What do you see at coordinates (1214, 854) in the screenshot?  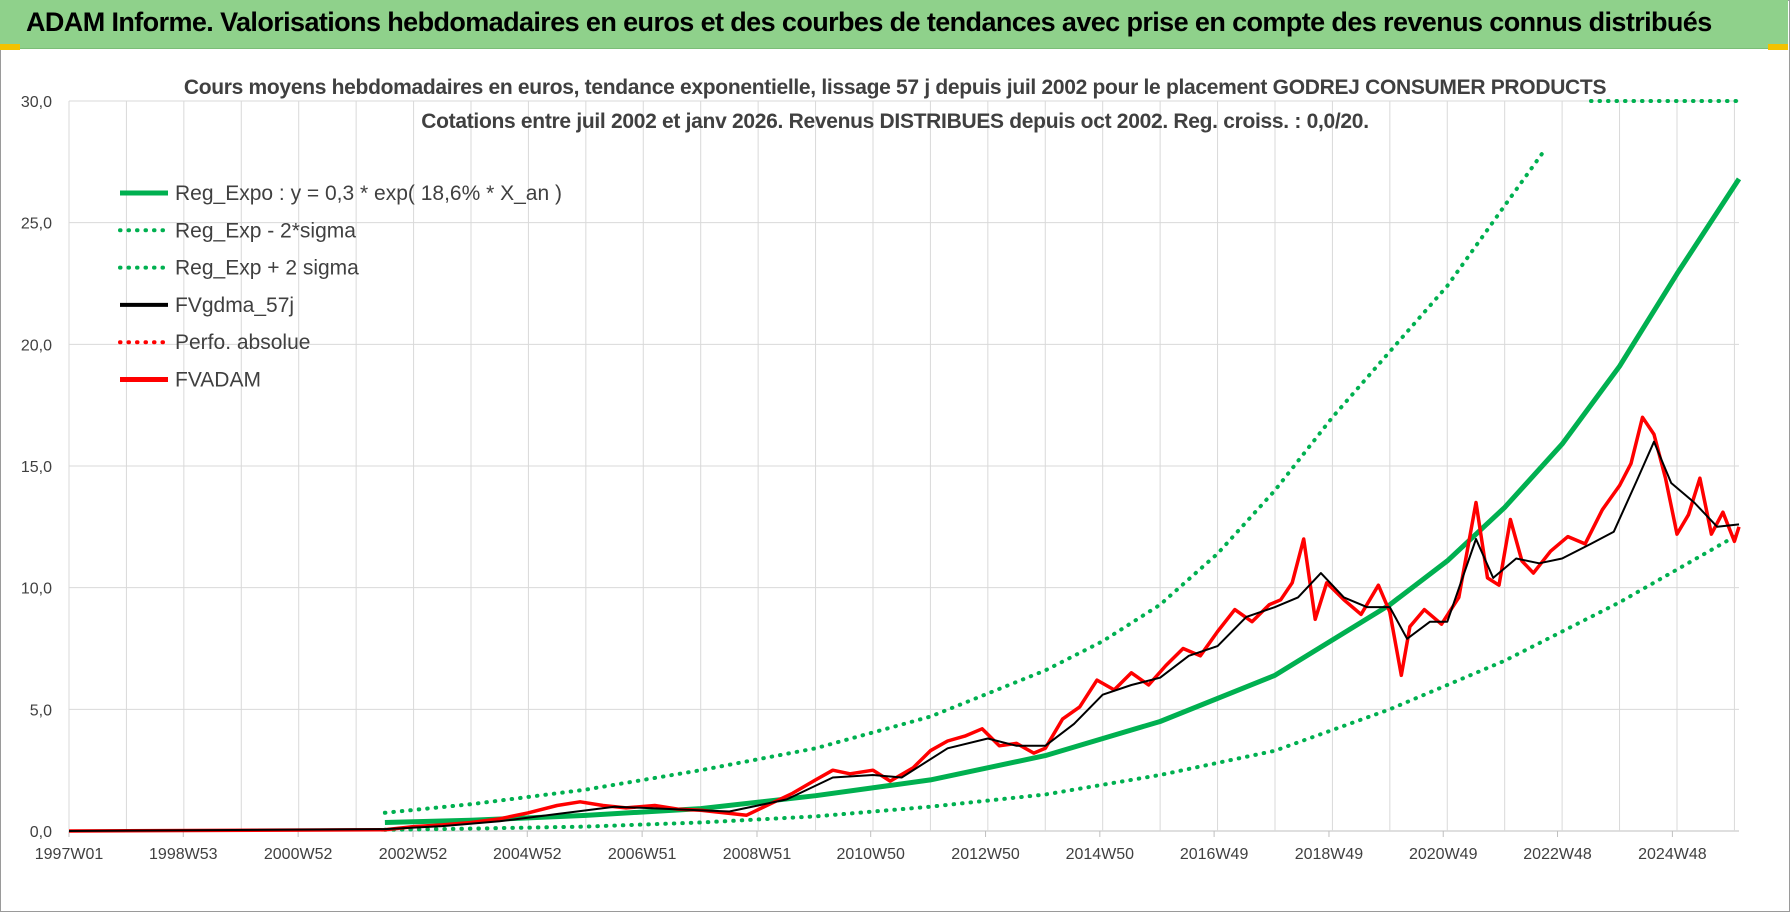 I see `x-tick-label: 2016W49` at bounding box center [1214, 854].